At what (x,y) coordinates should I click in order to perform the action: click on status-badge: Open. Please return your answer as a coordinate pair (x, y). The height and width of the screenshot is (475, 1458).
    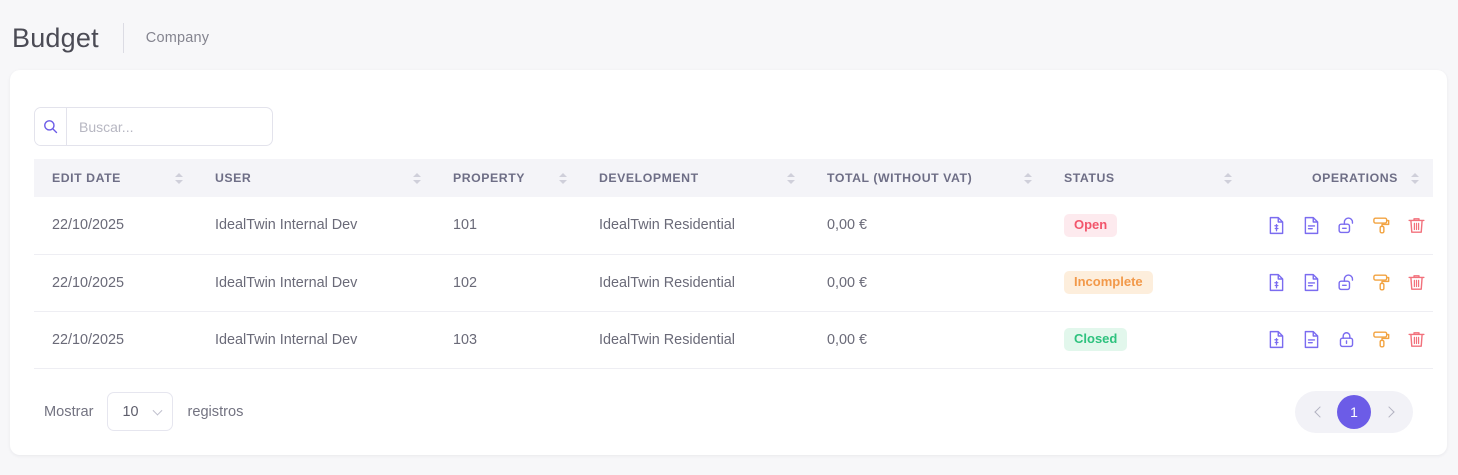
    Looking at the image, I should click on (1091, 225).